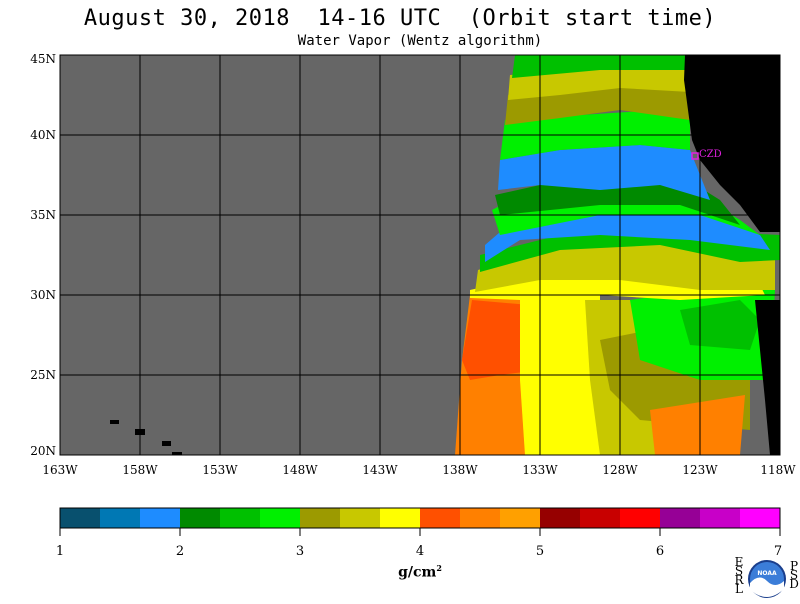 This screenshot has width=800, height=604. Describe the element at coordinates (604, 172) in the screenshot. I see `swath-blue-upper` at that location.